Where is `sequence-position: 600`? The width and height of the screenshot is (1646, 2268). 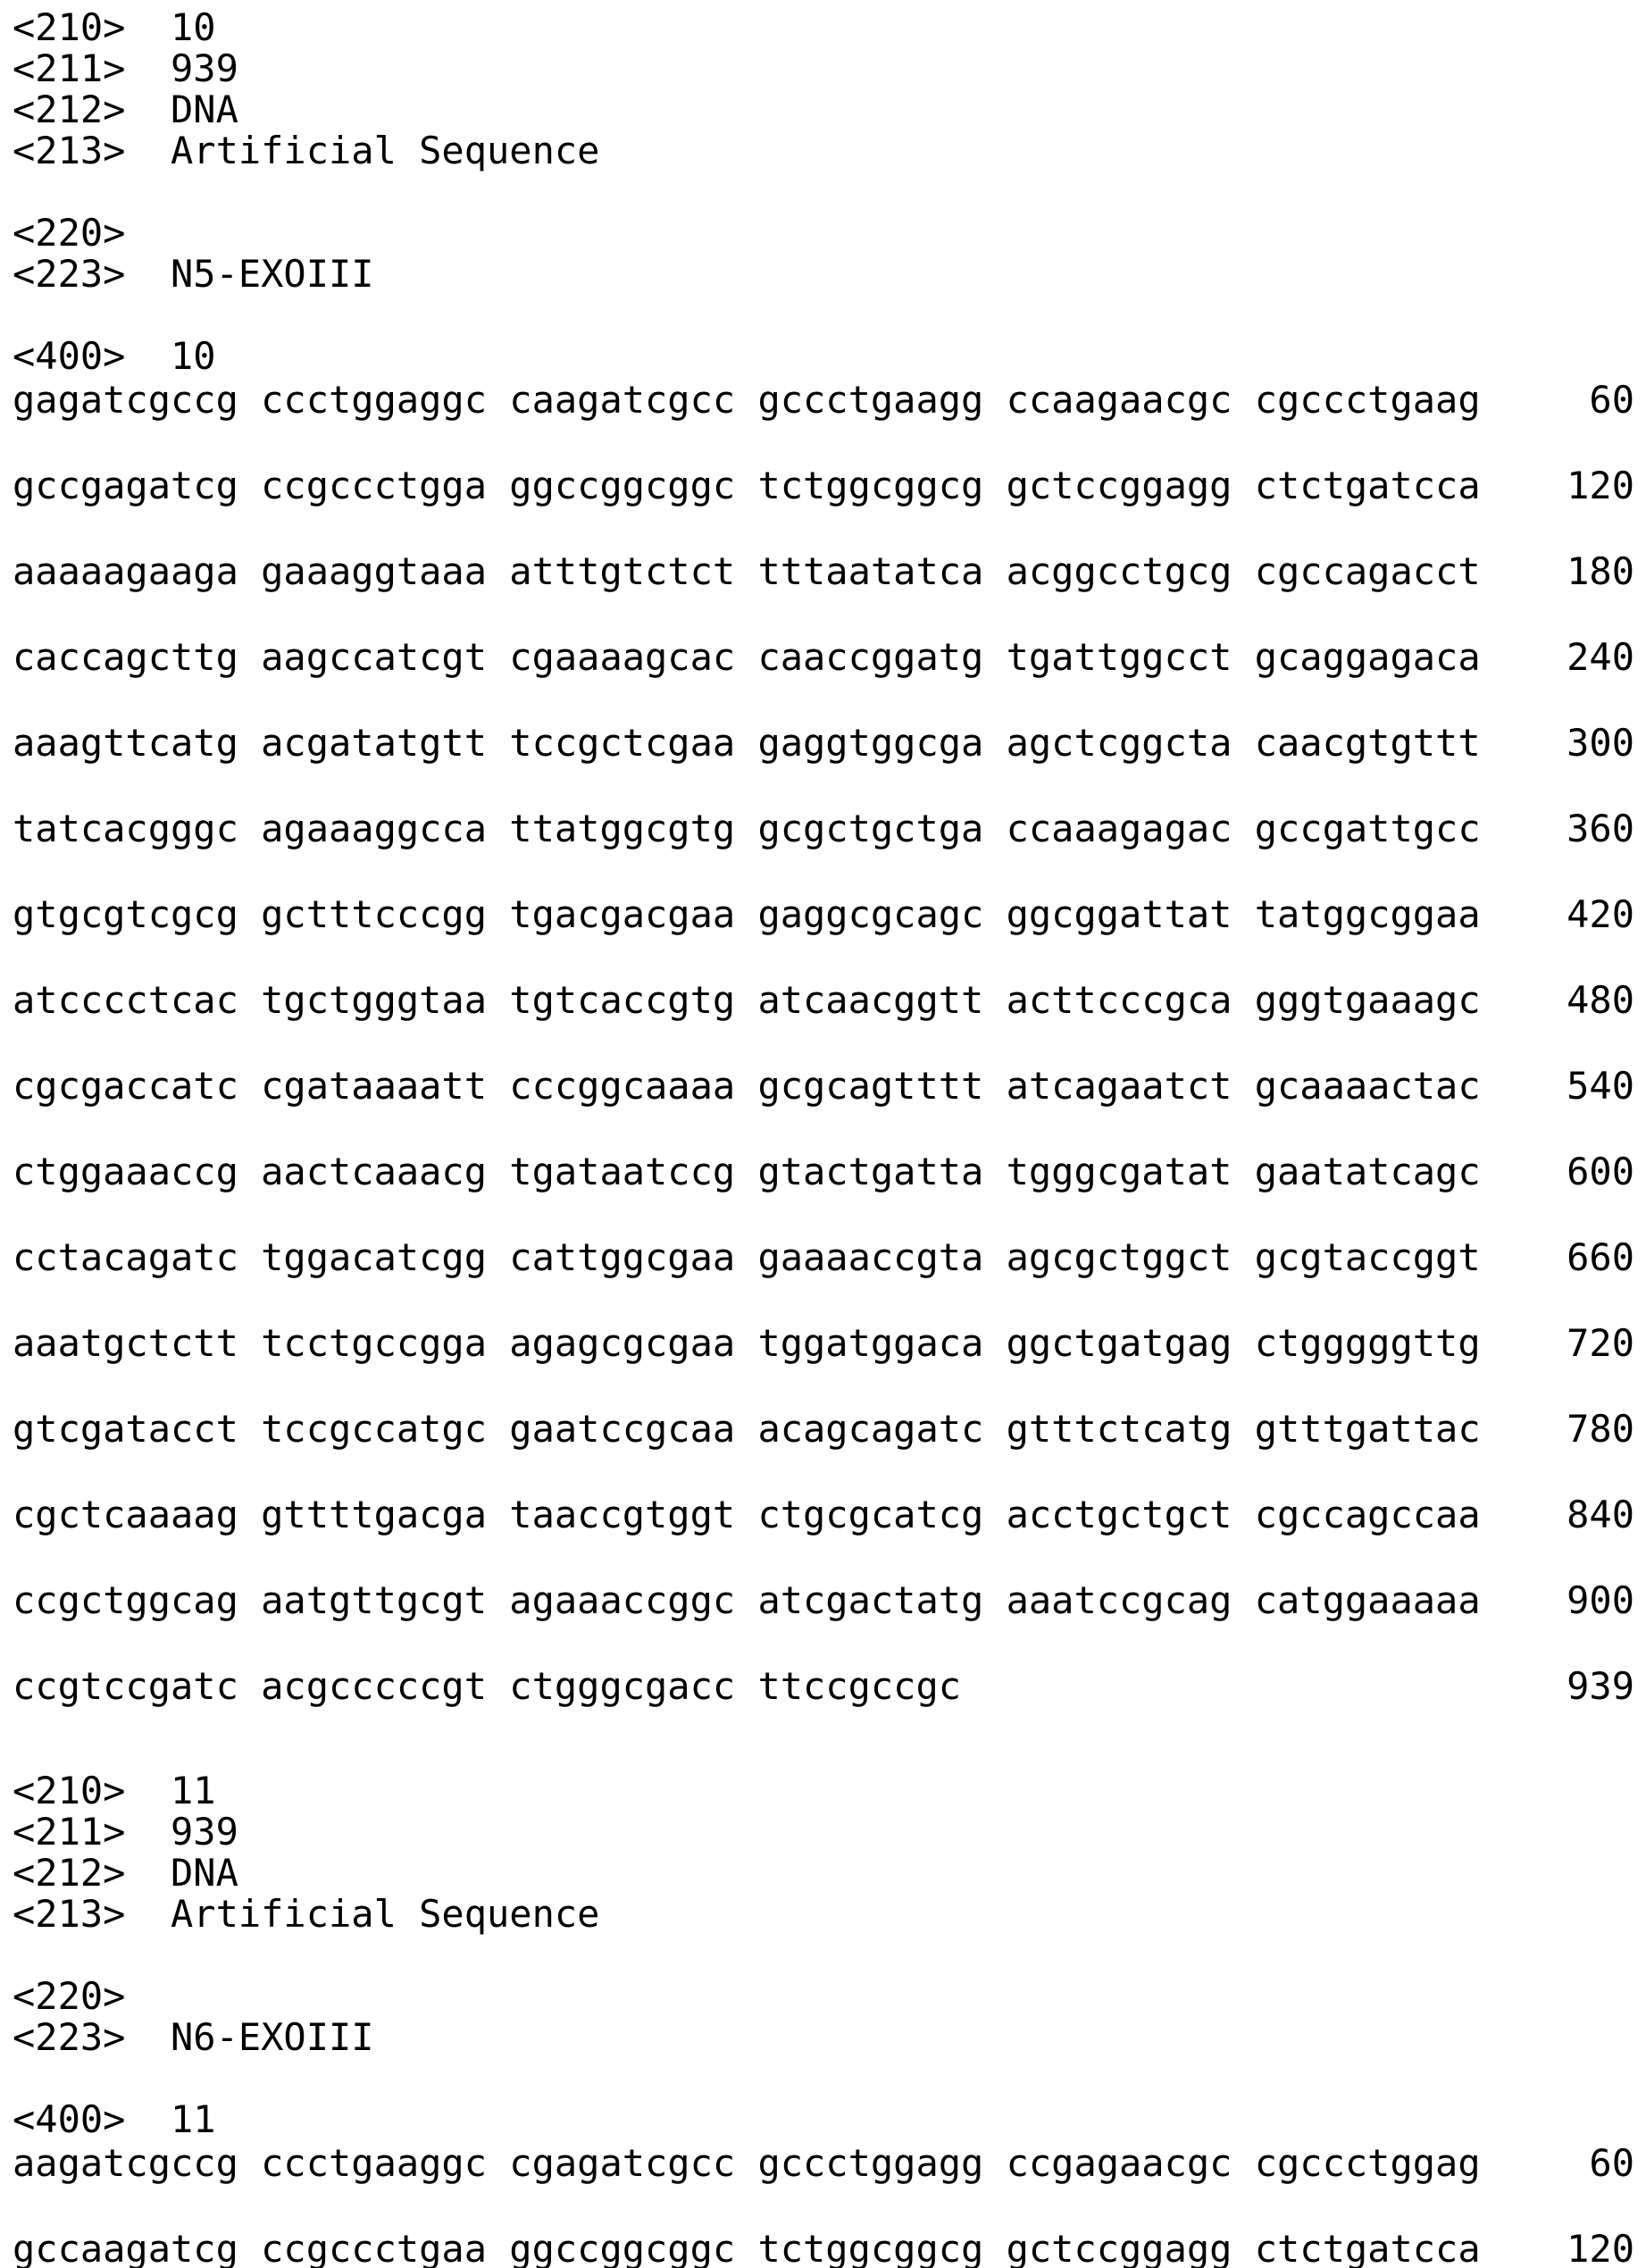
sequence-position: 600 is located at coordinates (1601, 1171).